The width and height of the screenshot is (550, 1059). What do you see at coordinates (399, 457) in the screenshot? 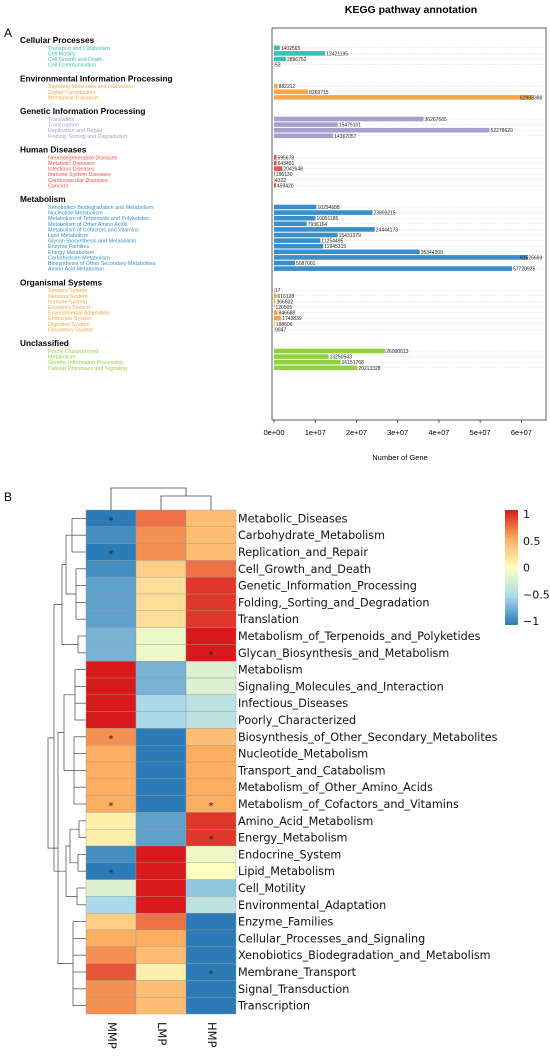
I see `x-axis-label: Number of Gene` at bounding box center [399, 457].